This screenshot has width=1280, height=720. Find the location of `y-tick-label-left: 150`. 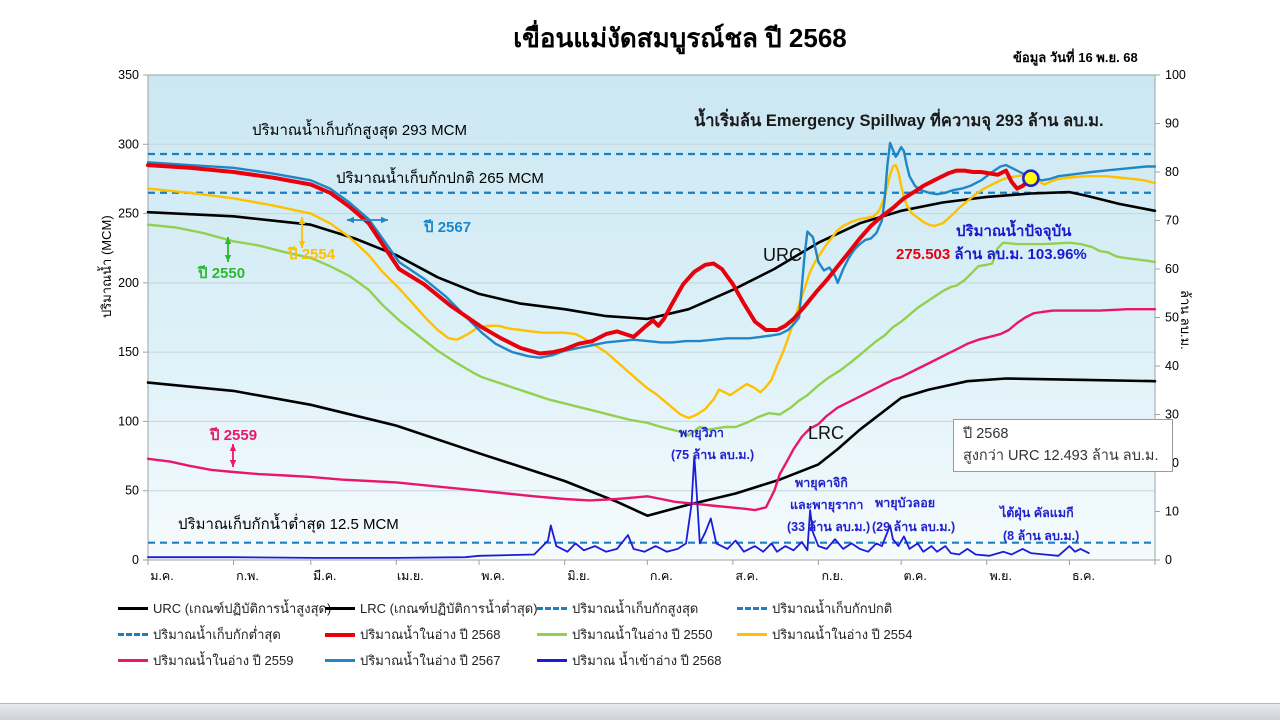

y-tick-label-left: 150 is located at coordinates (128, 352).